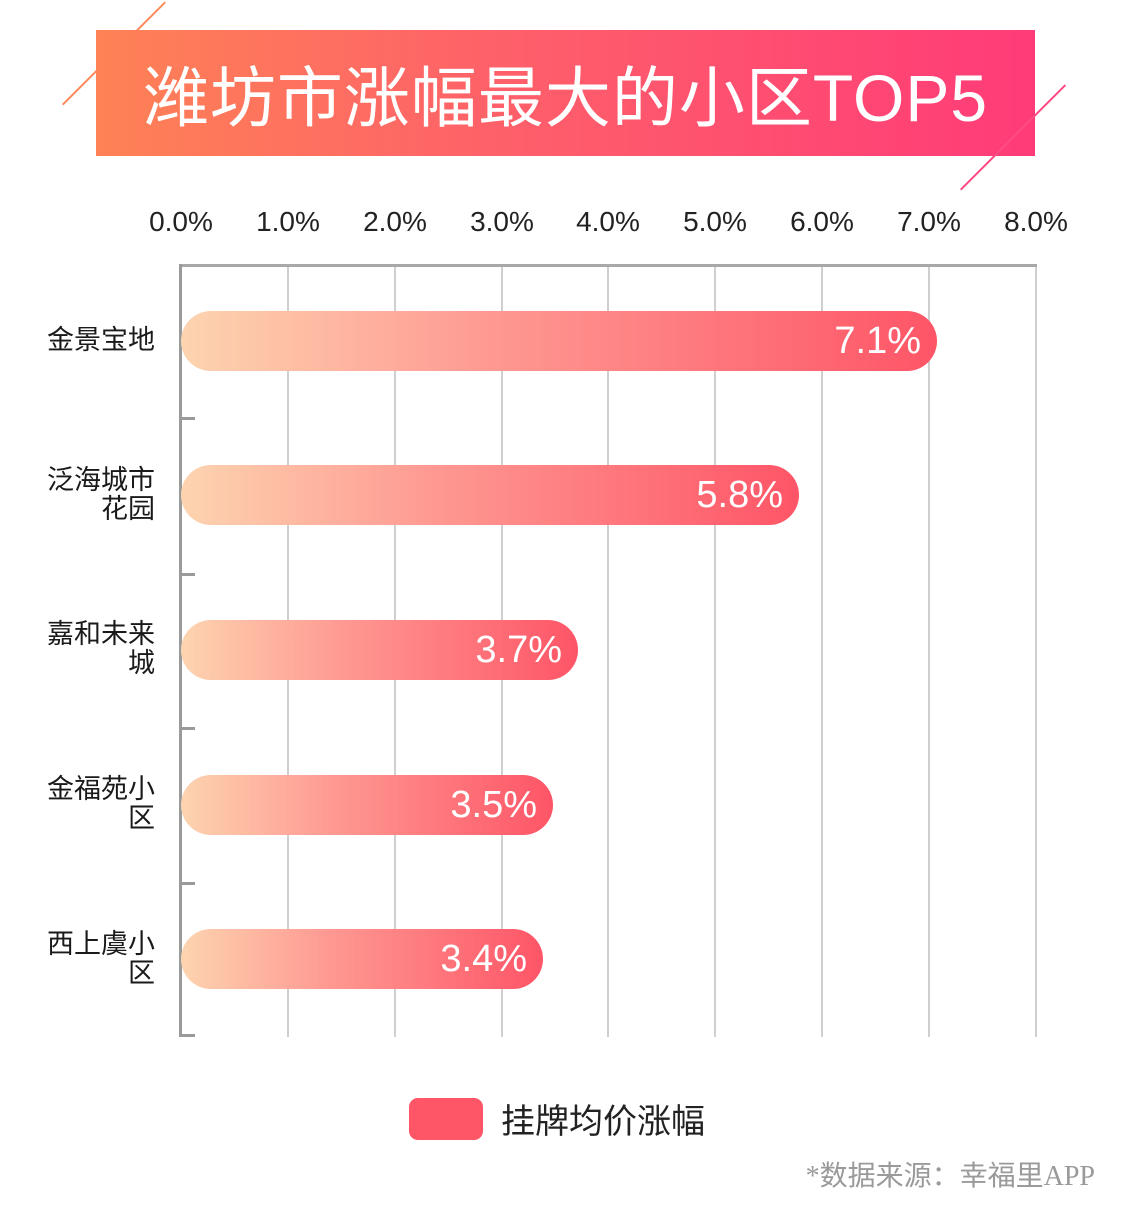 This screenshot has width=1125, height=1212. Describe the element at coordinates (395, 221) in the screenshot. I see `x-tick-label: 2.0%` at that location.